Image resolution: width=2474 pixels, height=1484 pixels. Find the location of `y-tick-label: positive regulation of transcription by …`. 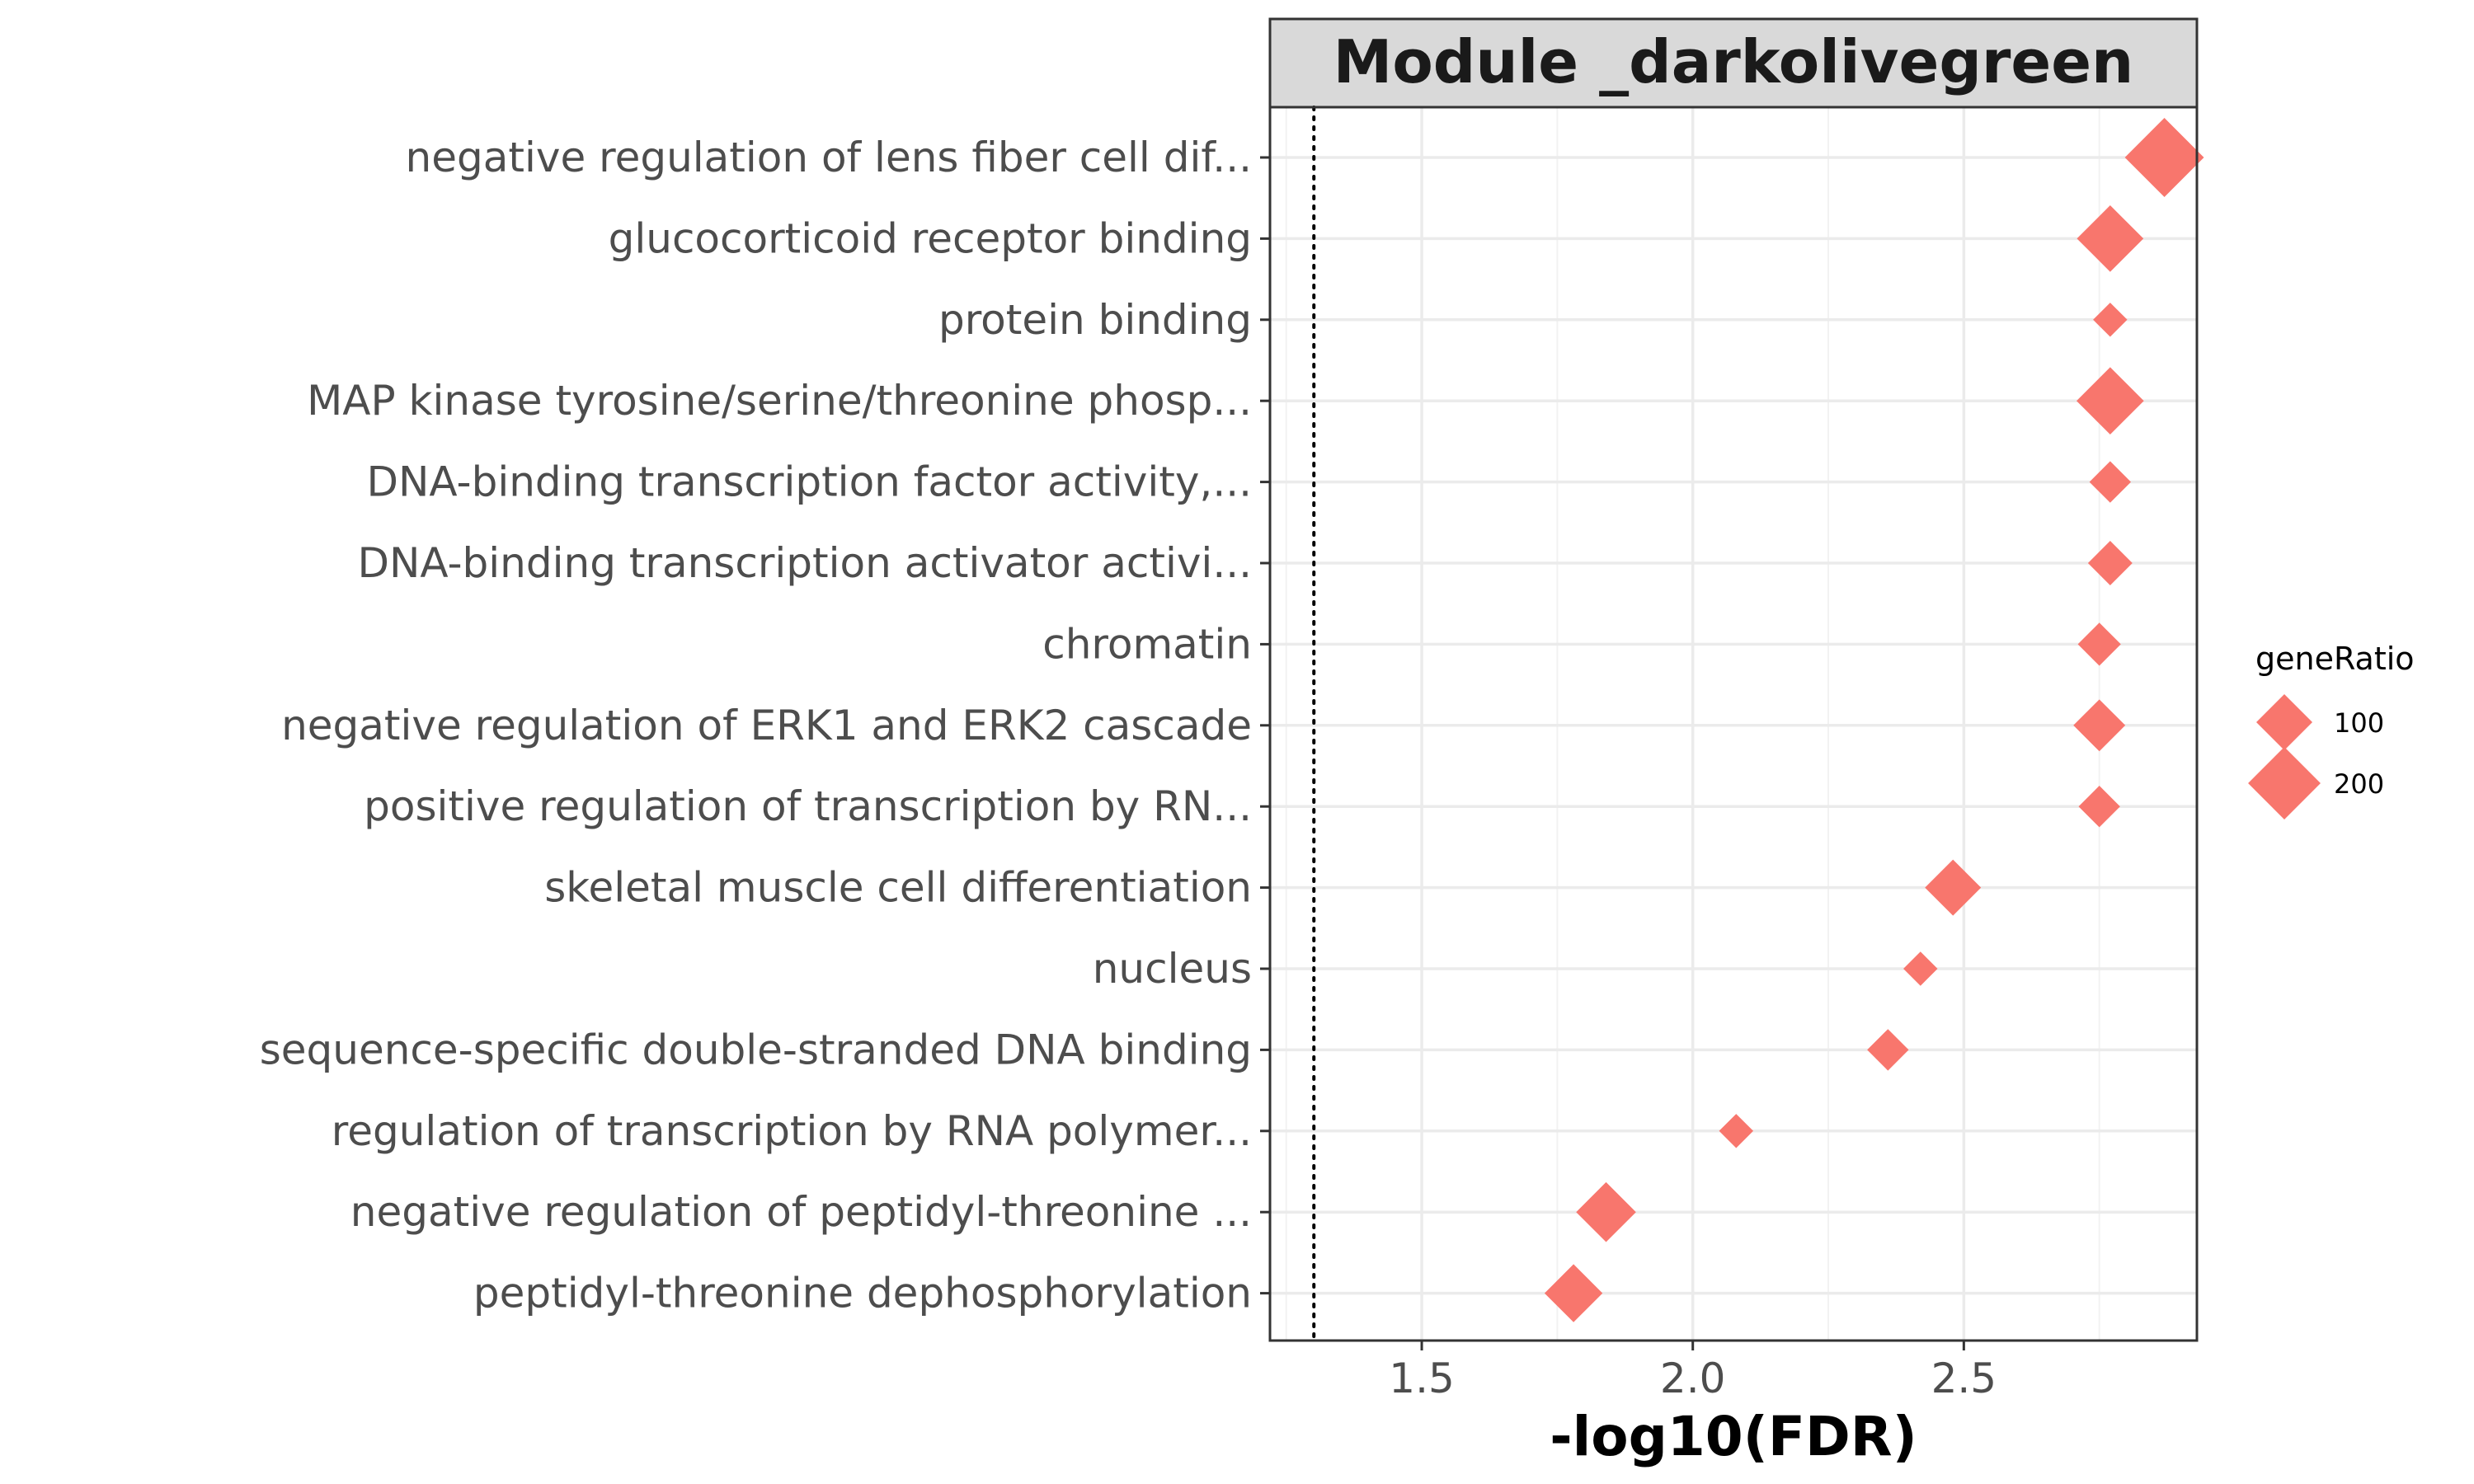

y-tick-label: positive regulation of transcription by … is located at coordinates (808, 806).